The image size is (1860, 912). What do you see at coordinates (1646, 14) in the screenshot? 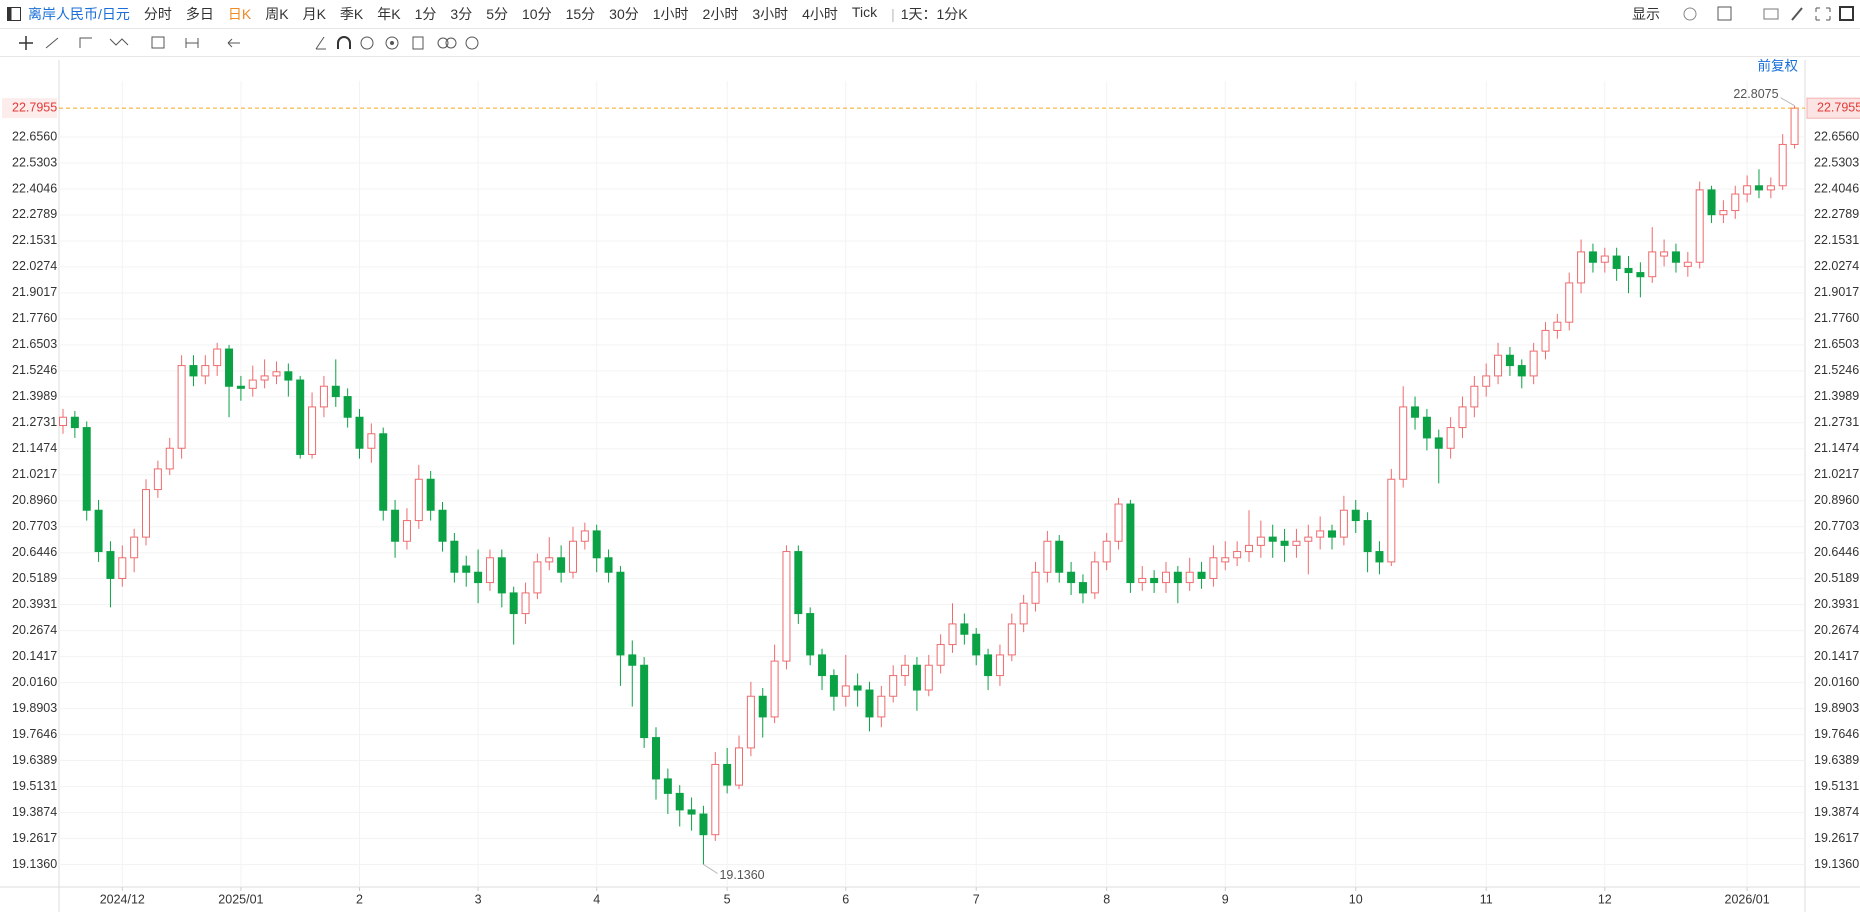
I see `display: 显示` at bounding box center [1646, 14].